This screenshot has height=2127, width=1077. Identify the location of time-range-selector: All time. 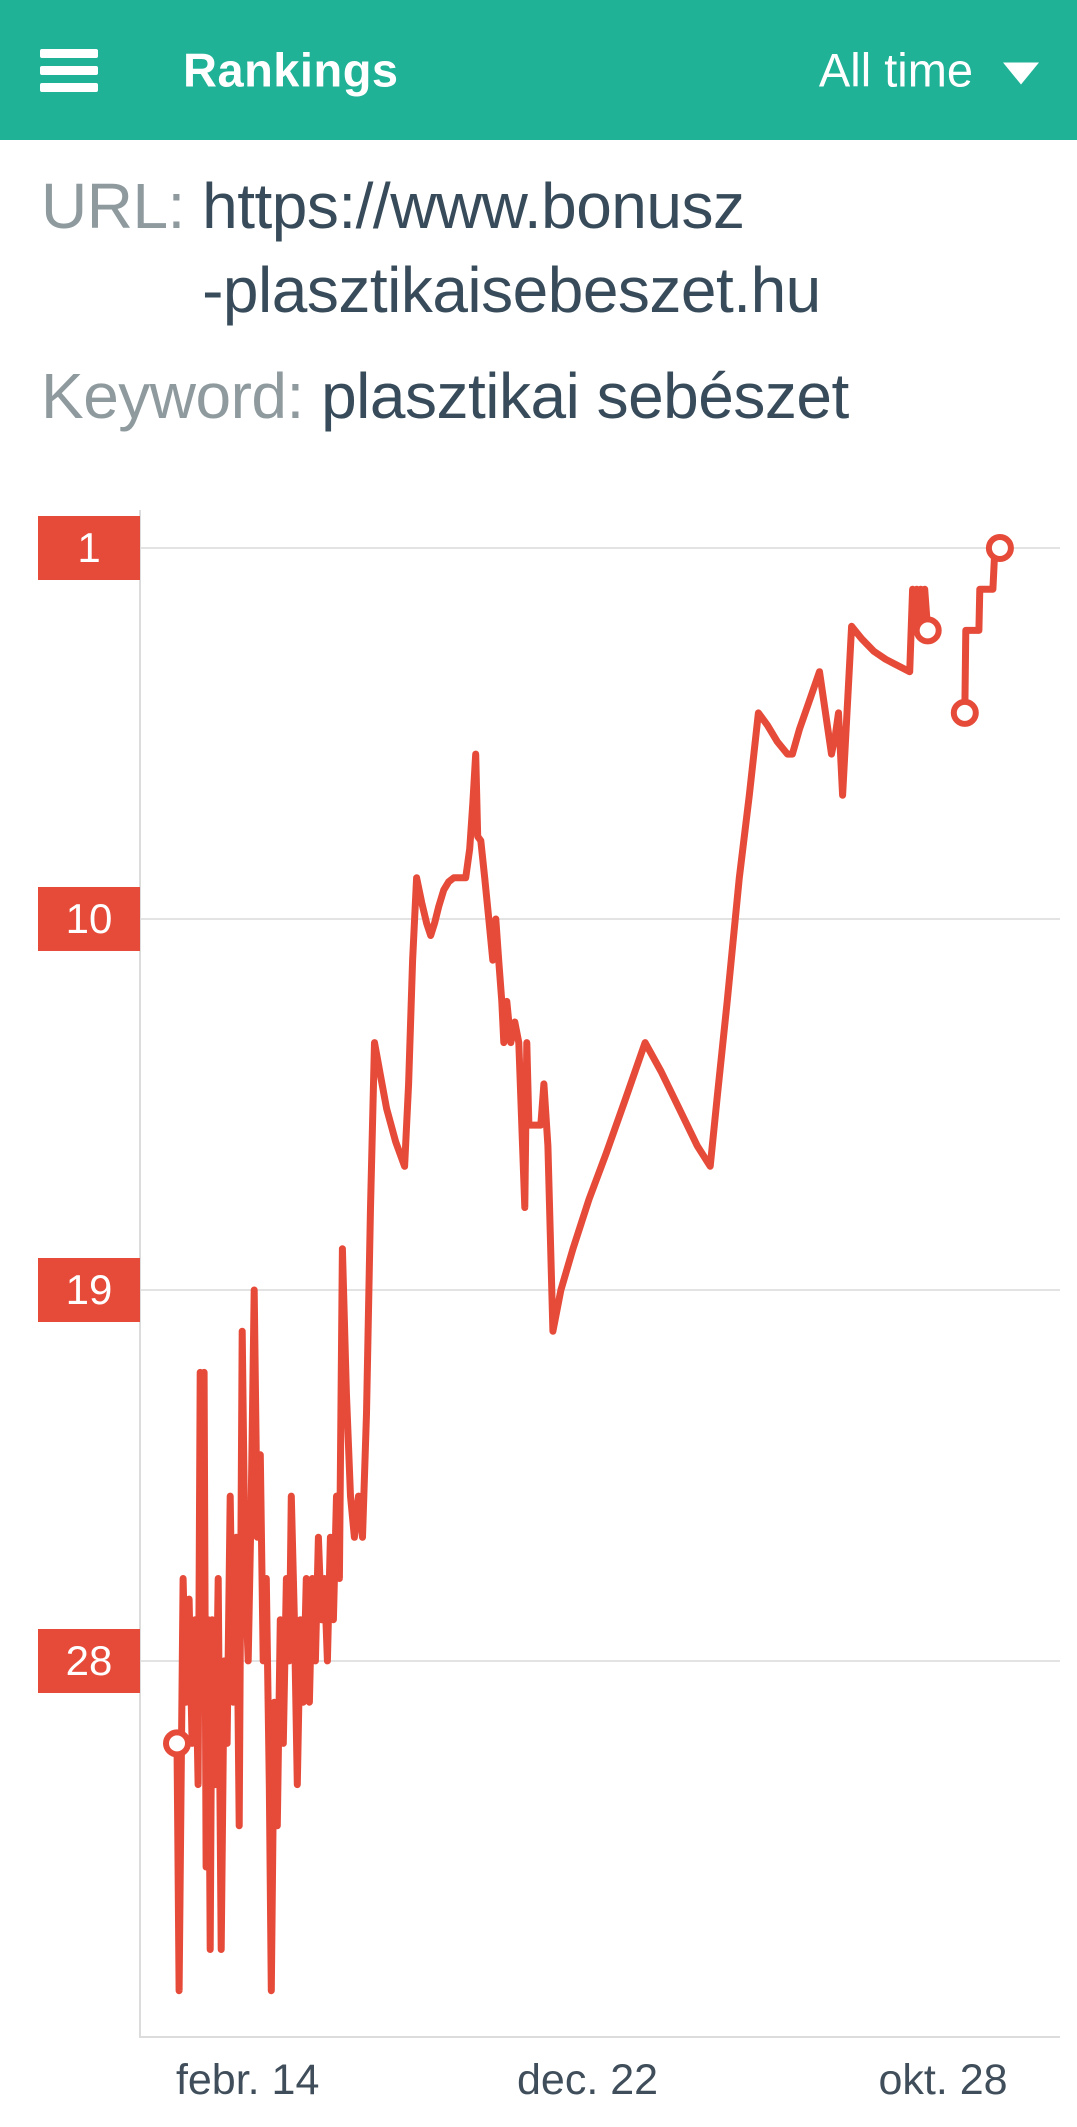
(929, 70).